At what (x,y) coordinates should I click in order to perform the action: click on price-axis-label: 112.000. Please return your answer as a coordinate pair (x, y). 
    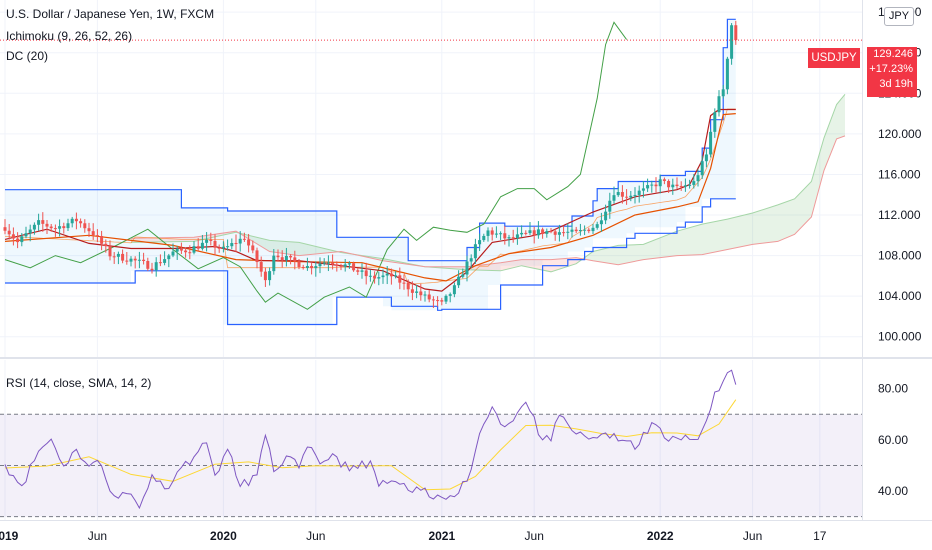
    Looking at the image, I should click on (899, 215).